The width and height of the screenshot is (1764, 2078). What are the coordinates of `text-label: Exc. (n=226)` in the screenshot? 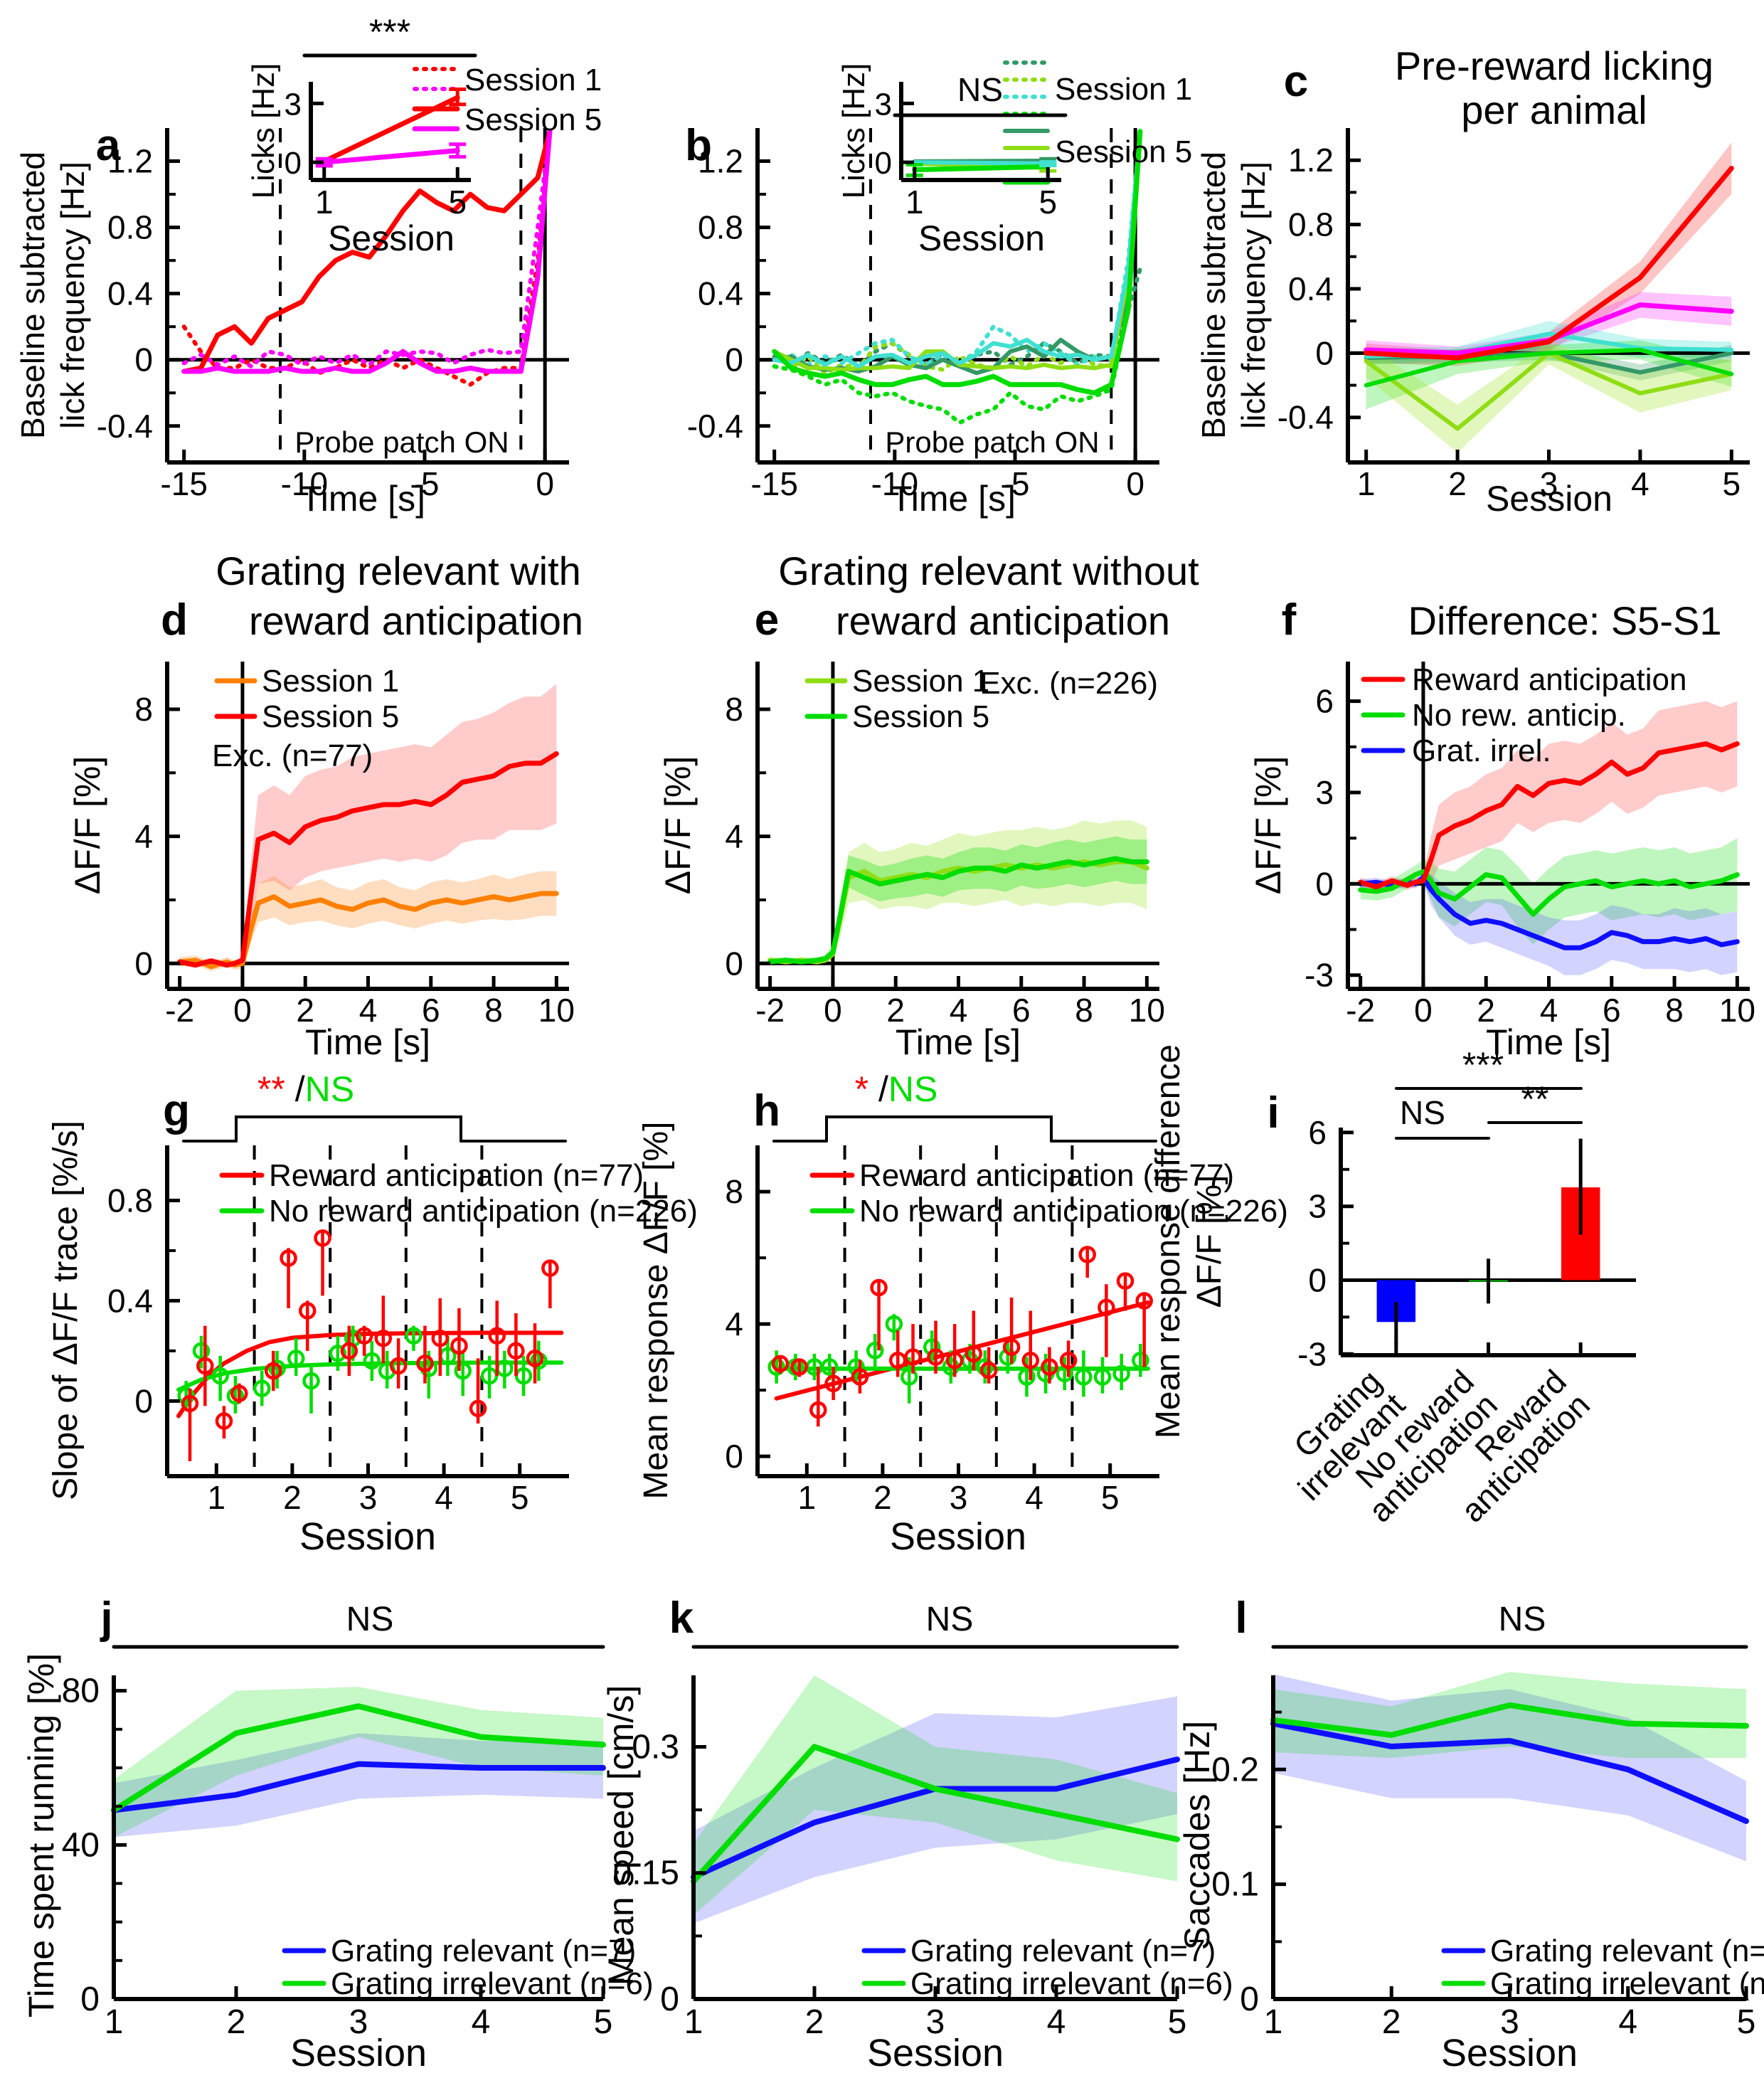 It's located at (1069, 683).